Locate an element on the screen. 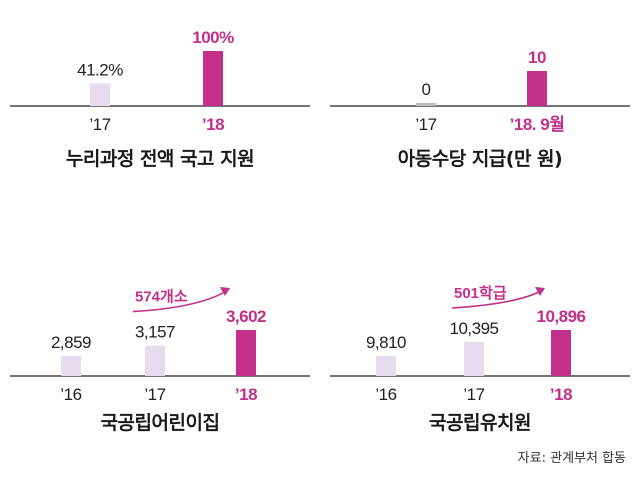  data-label: 10 is located at coordinates (537, 57).